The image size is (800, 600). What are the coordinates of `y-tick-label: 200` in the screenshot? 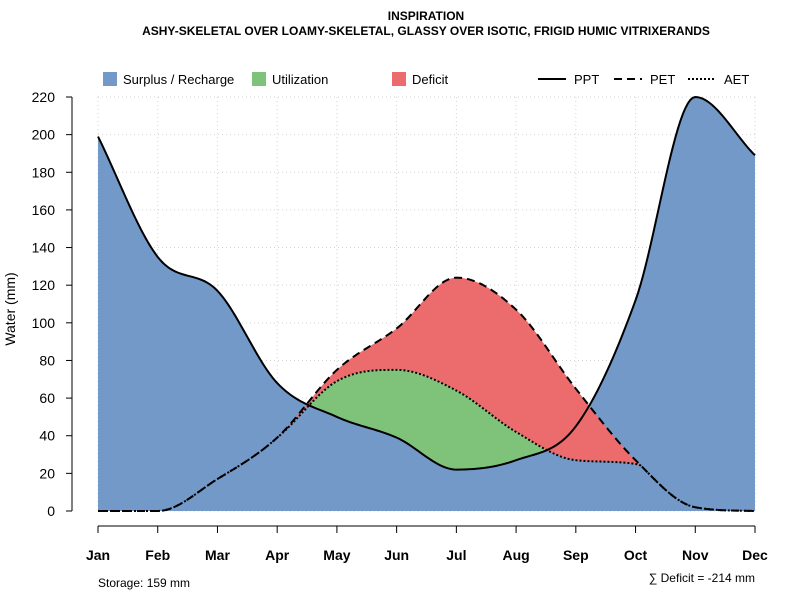 It's located at (44, 135).